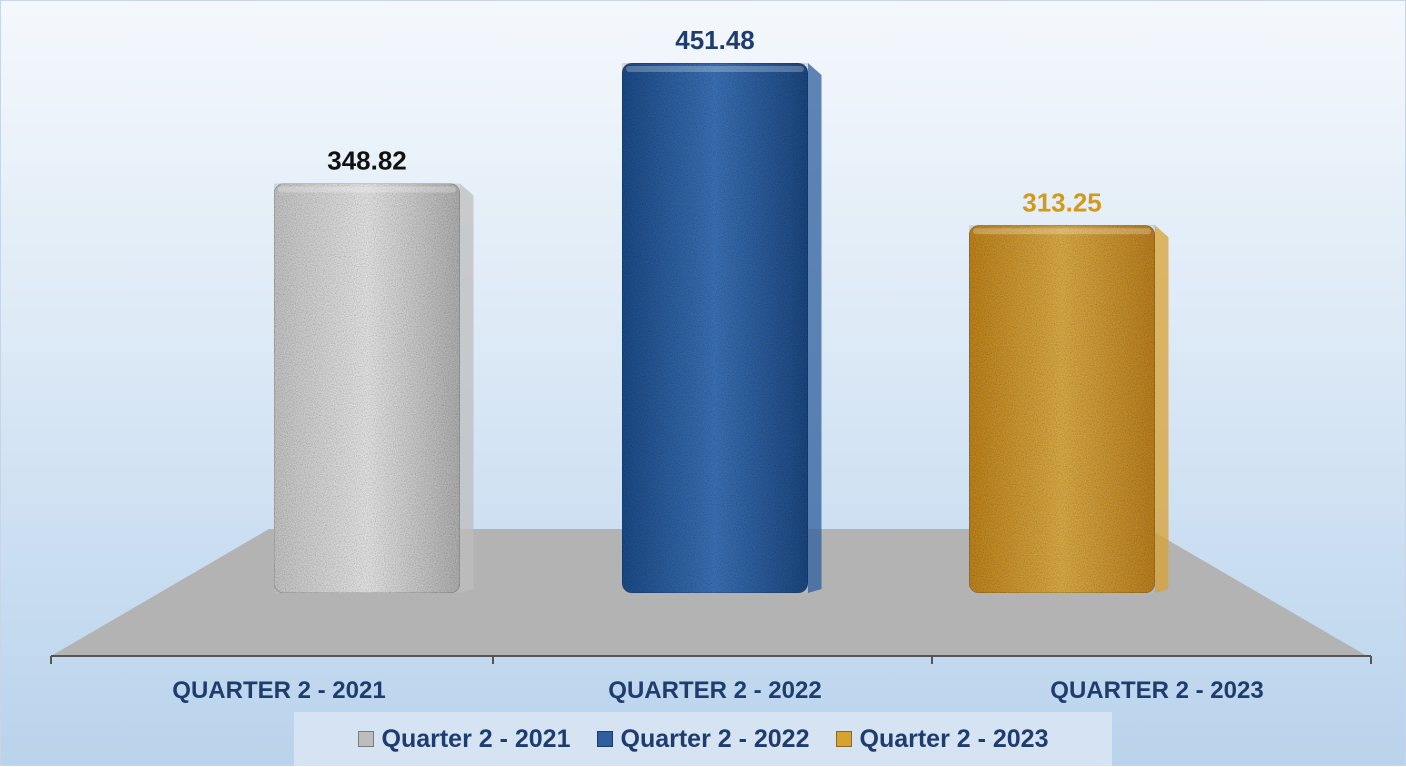  Describe the element at coordinates (714, 690) in the screenshot. I see `category-label-1: QUARTER 2 - 2022` at that location.